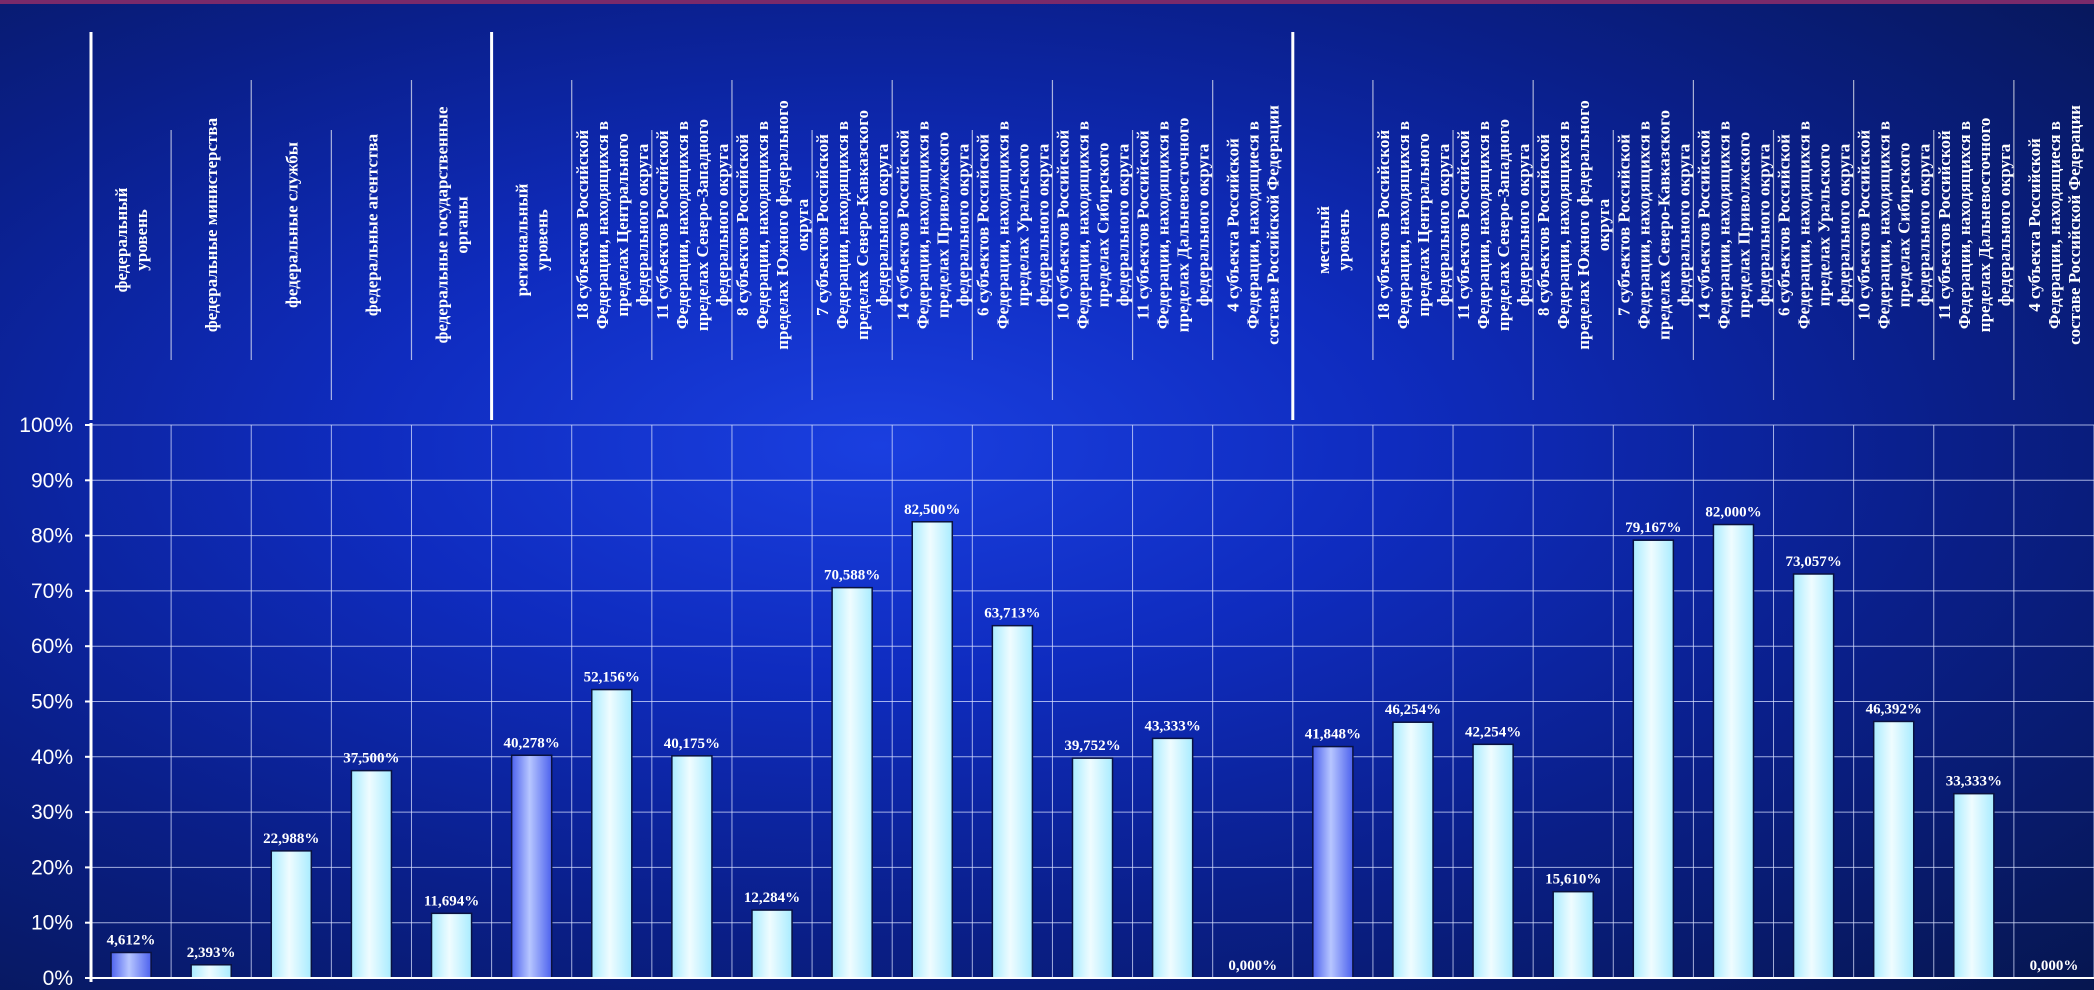 The height and width of the screenshot is (990, 2094). I want to click on value-label: 52,156%, so click(612, 678).